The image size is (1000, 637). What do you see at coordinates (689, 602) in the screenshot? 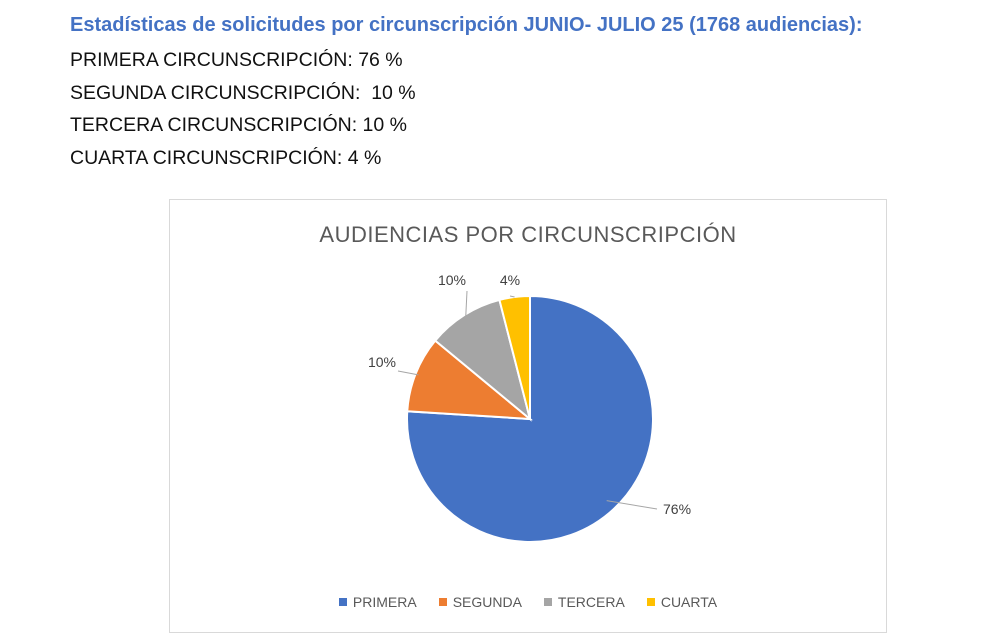
I see `legend-label-cuarta: CUARTA` at bounding box center [689, 602].